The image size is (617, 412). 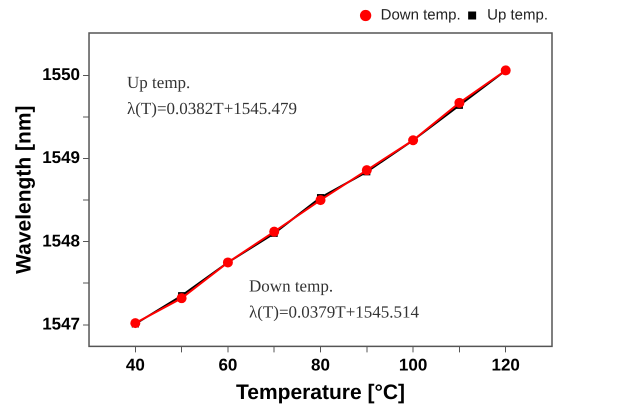 What do you see at coordinates (24, 190) in the screenshot?
I see `y-axis-title: Wavelength [nm]` at bounding box center [24, 190].